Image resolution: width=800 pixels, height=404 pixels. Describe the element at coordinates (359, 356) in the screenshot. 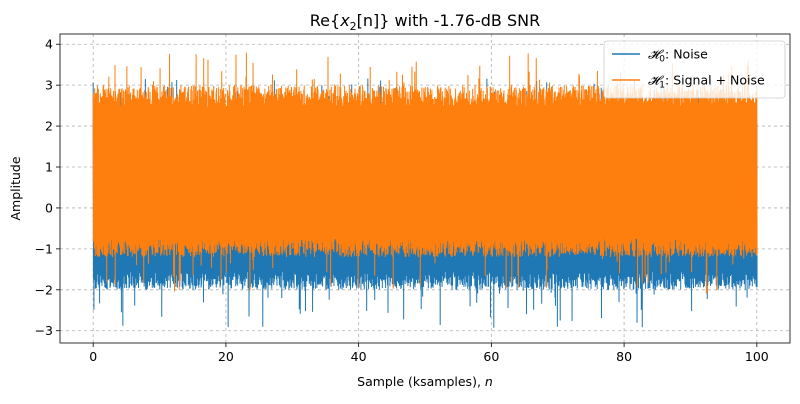

I see `x-tick-label: 40` at that location.